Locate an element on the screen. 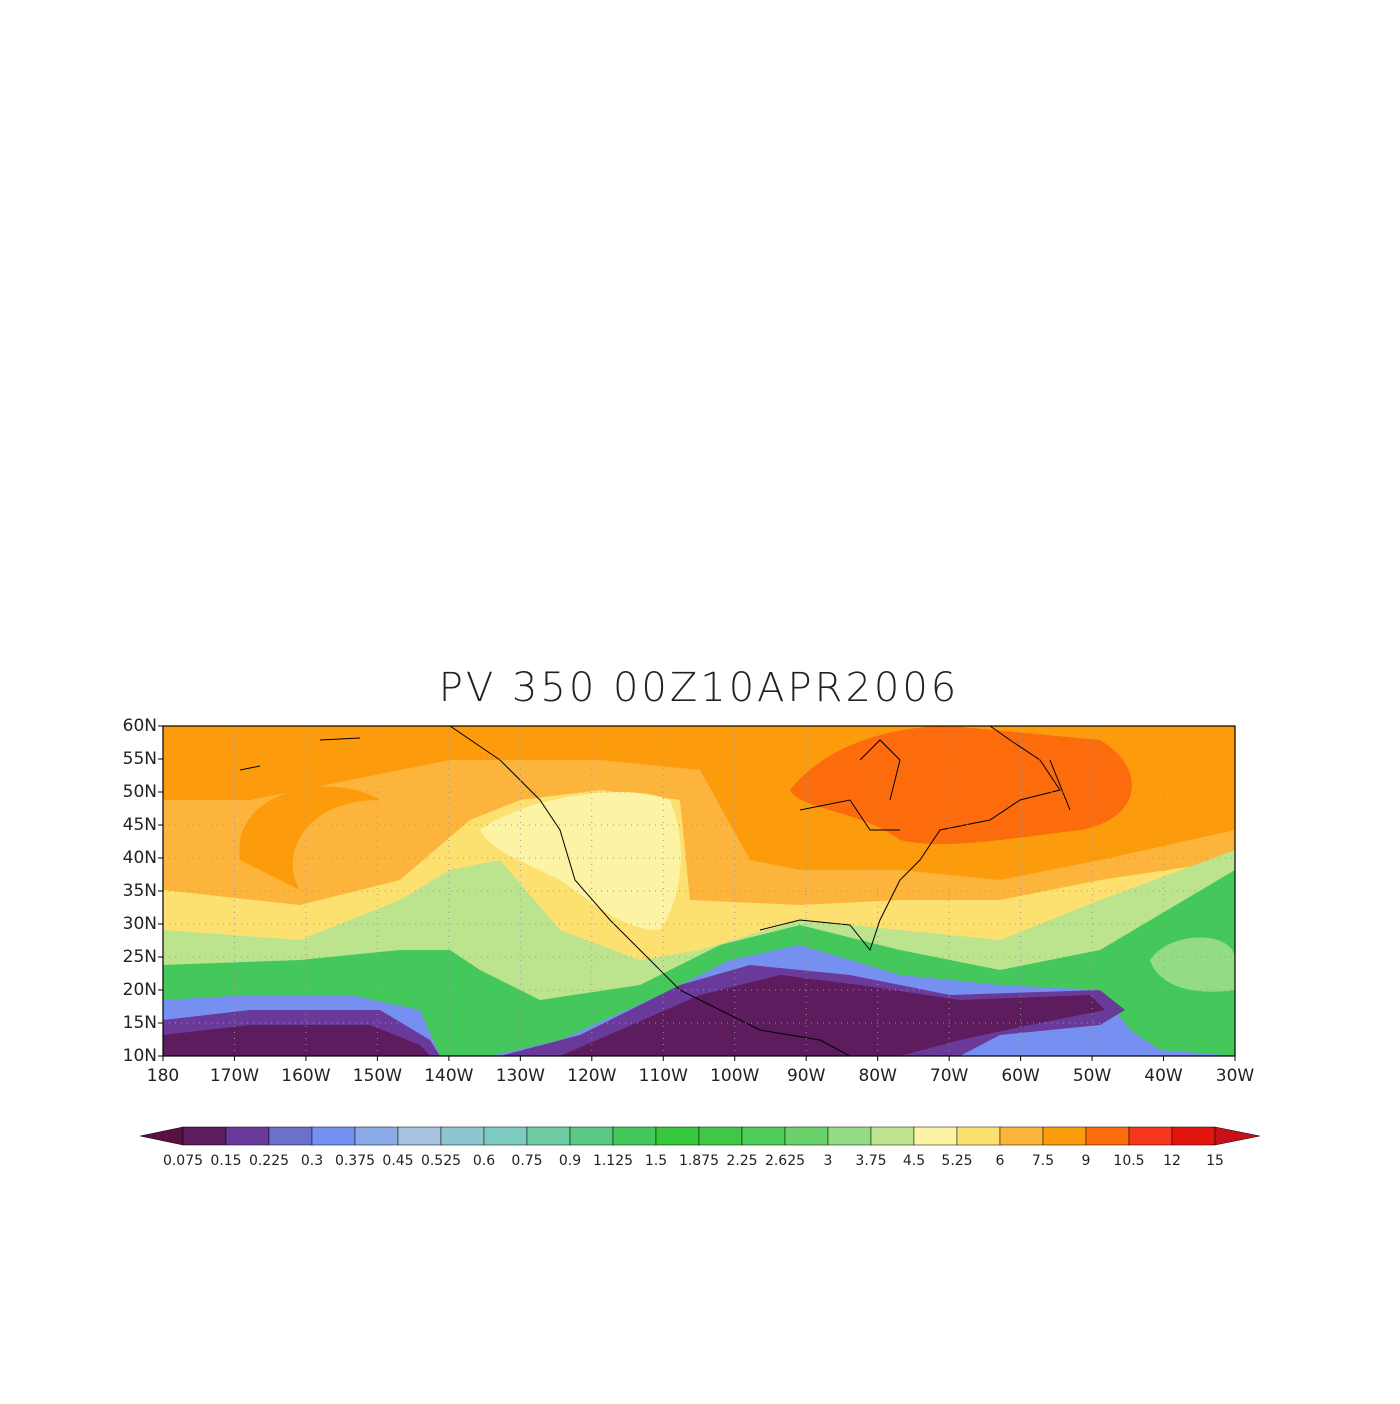 The height and width of the screenshot is (1404, 1400). colorbar-label: 4.5 is located at coordinates (914, 1161).